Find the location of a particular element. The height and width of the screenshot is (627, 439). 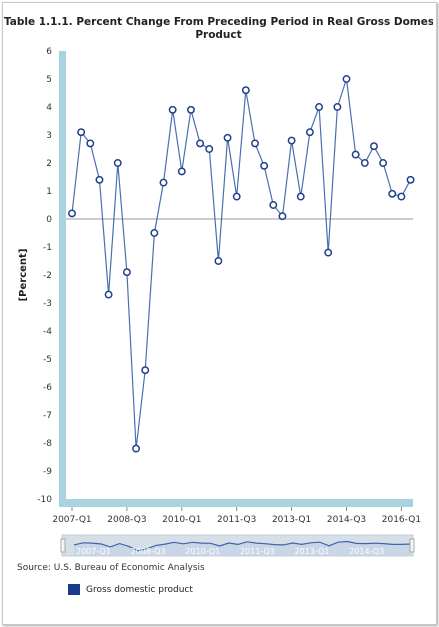

y-axis-label: [Percent] is located at coordinates (23, 275).